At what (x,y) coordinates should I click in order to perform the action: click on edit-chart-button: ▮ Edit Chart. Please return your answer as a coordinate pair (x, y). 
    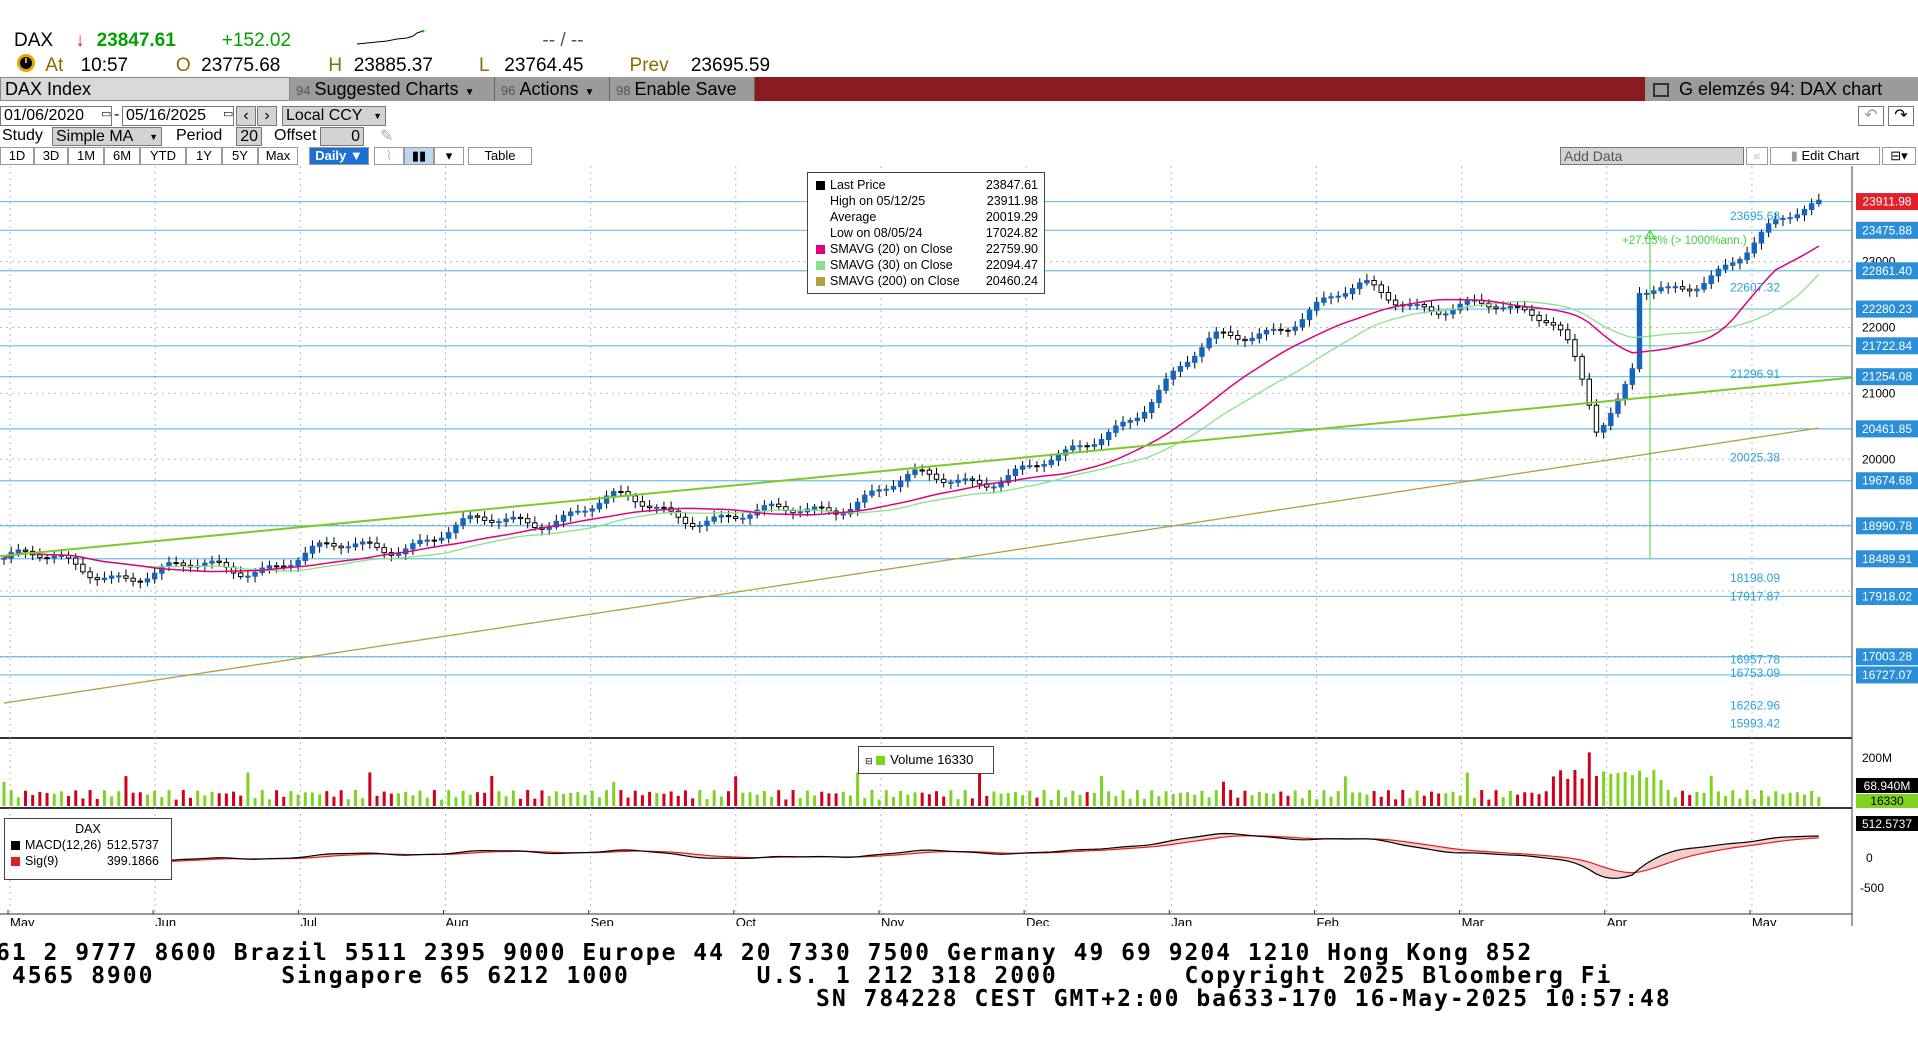
    Looking at the image, I should click on (1825, 156).